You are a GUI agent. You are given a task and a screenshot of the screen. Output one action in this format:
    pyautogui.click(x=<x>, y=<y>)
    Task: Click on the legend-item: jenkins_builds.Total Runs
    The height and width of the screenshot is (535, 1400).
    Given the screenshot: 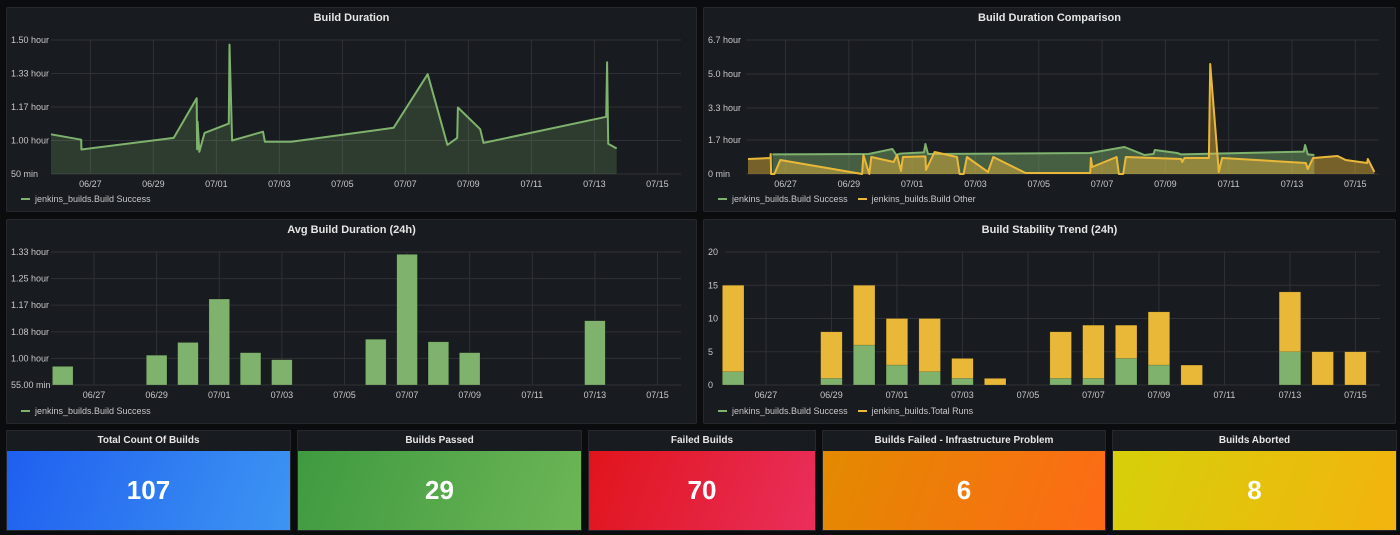 What is the action you would take?
    pyautogui.click(x=915, y=411)
    